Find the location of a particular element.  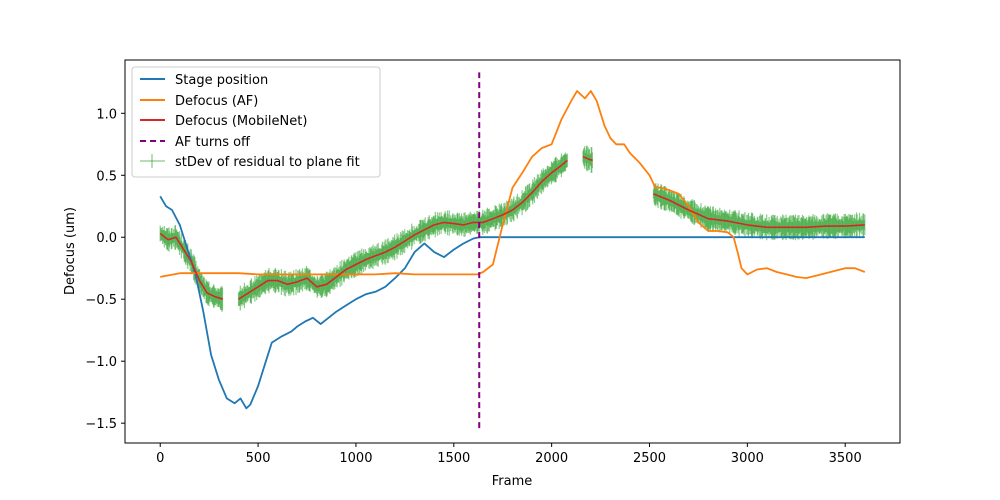

x-tick-label: 1500 is located at coordinates (453, 458).